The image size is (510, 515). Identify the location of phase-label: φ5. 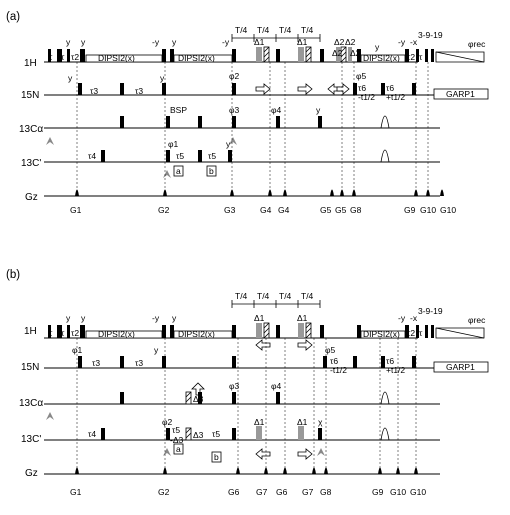
(330, 350).